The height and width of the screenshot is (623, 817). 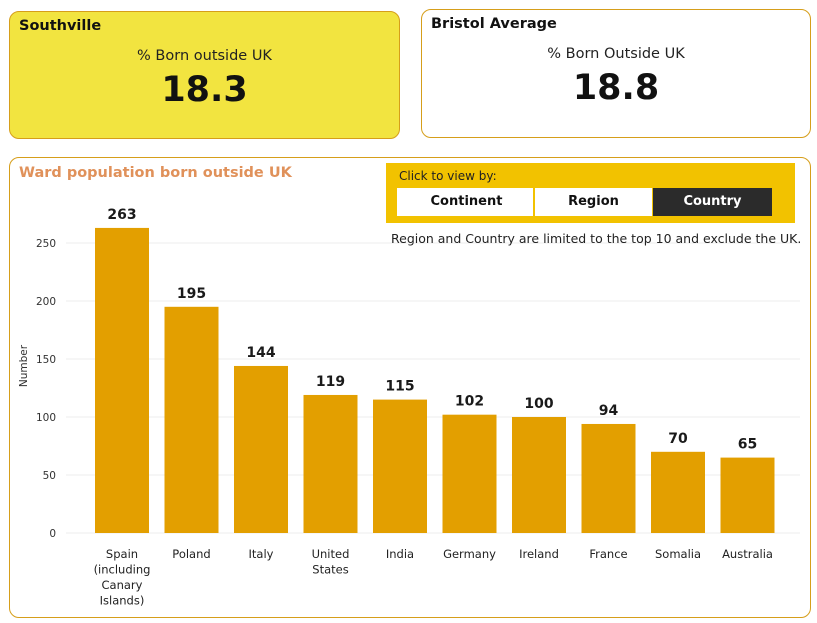 I want to click on country-button: Country, so click(x=712, y=202).